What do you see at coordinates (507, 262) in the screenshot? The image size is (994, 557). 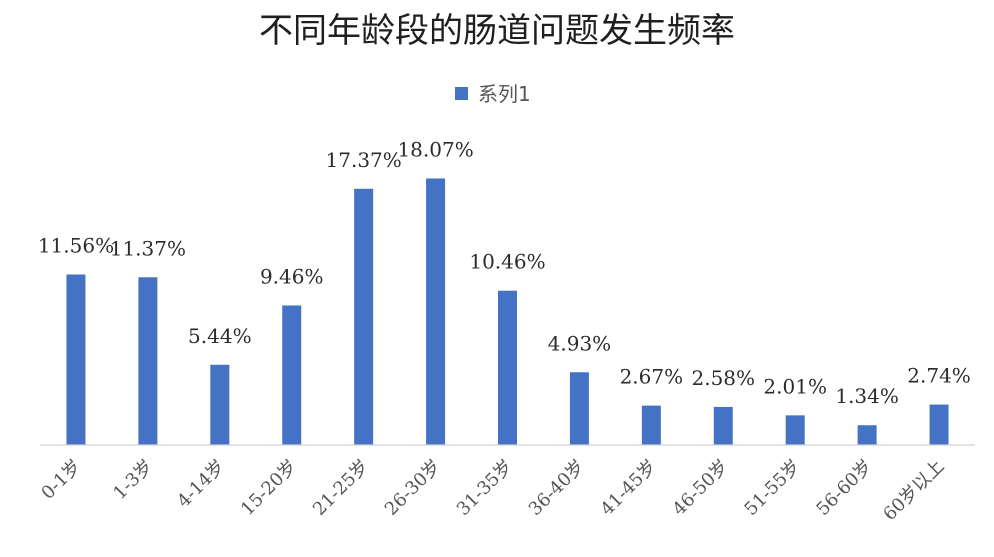 I see `data-label-7: 10.46%` at bounding box center [507, 262].